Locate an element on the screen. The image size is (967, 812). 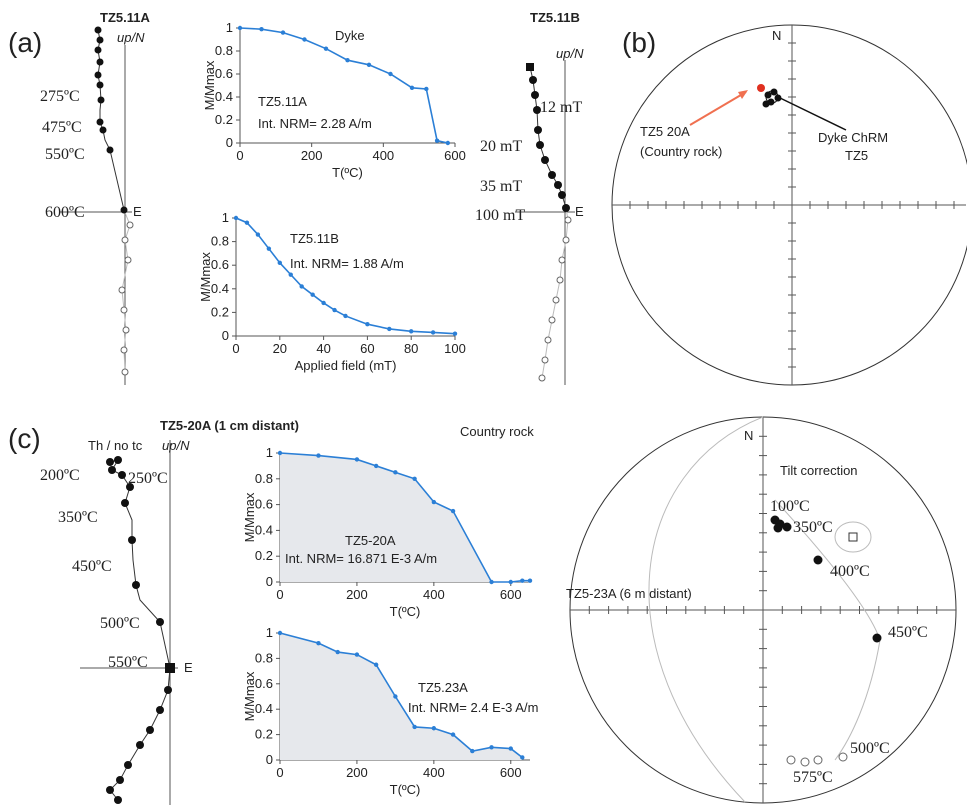
y-tick-label: 0.4 is located at coordinates (264, 529).